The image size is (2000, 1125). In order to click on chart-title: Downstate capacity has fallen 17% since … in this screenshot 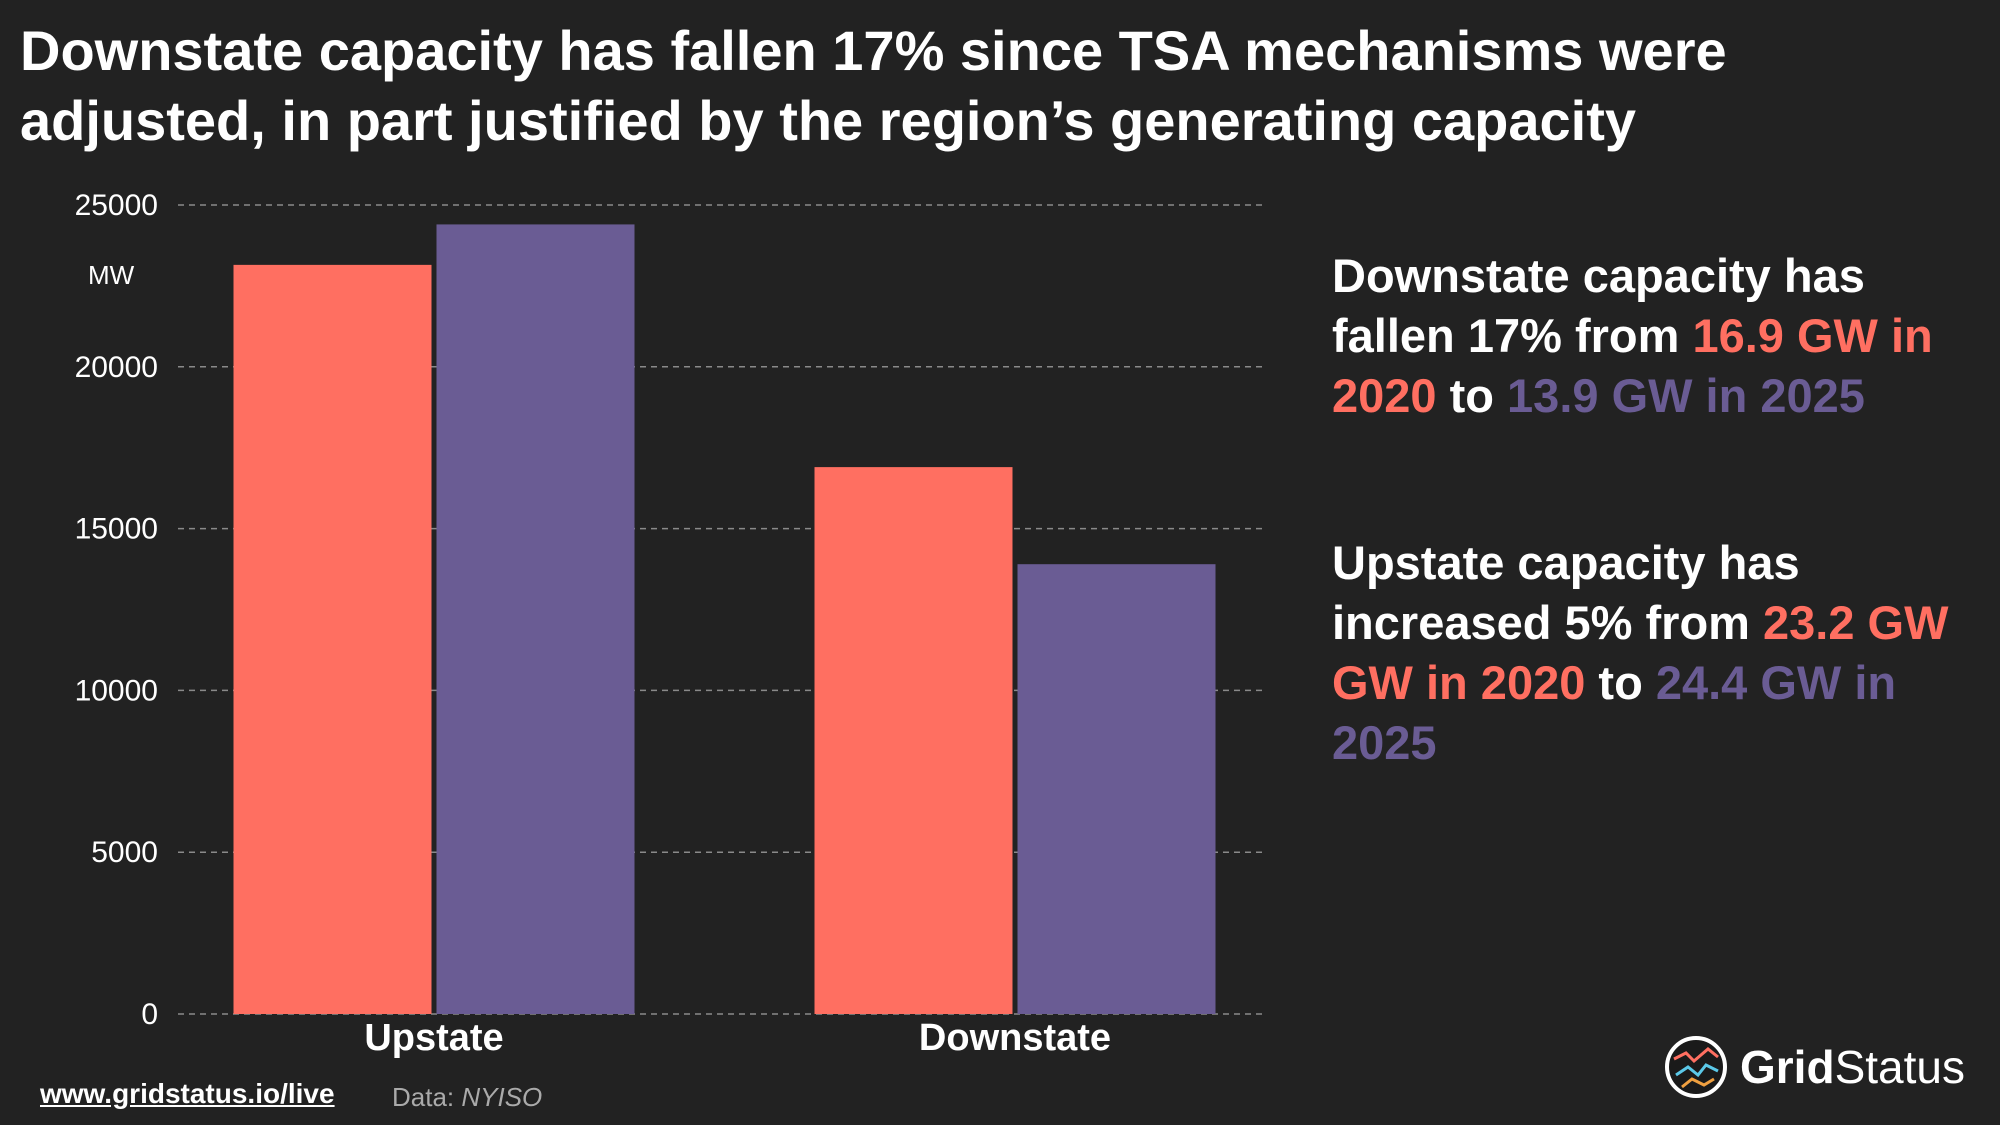, I will do `click(873, 85)`.